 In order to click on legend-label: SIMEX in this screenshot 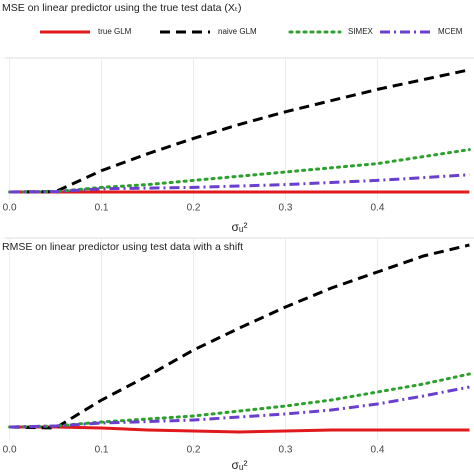, I will do `click(361, 31)`.